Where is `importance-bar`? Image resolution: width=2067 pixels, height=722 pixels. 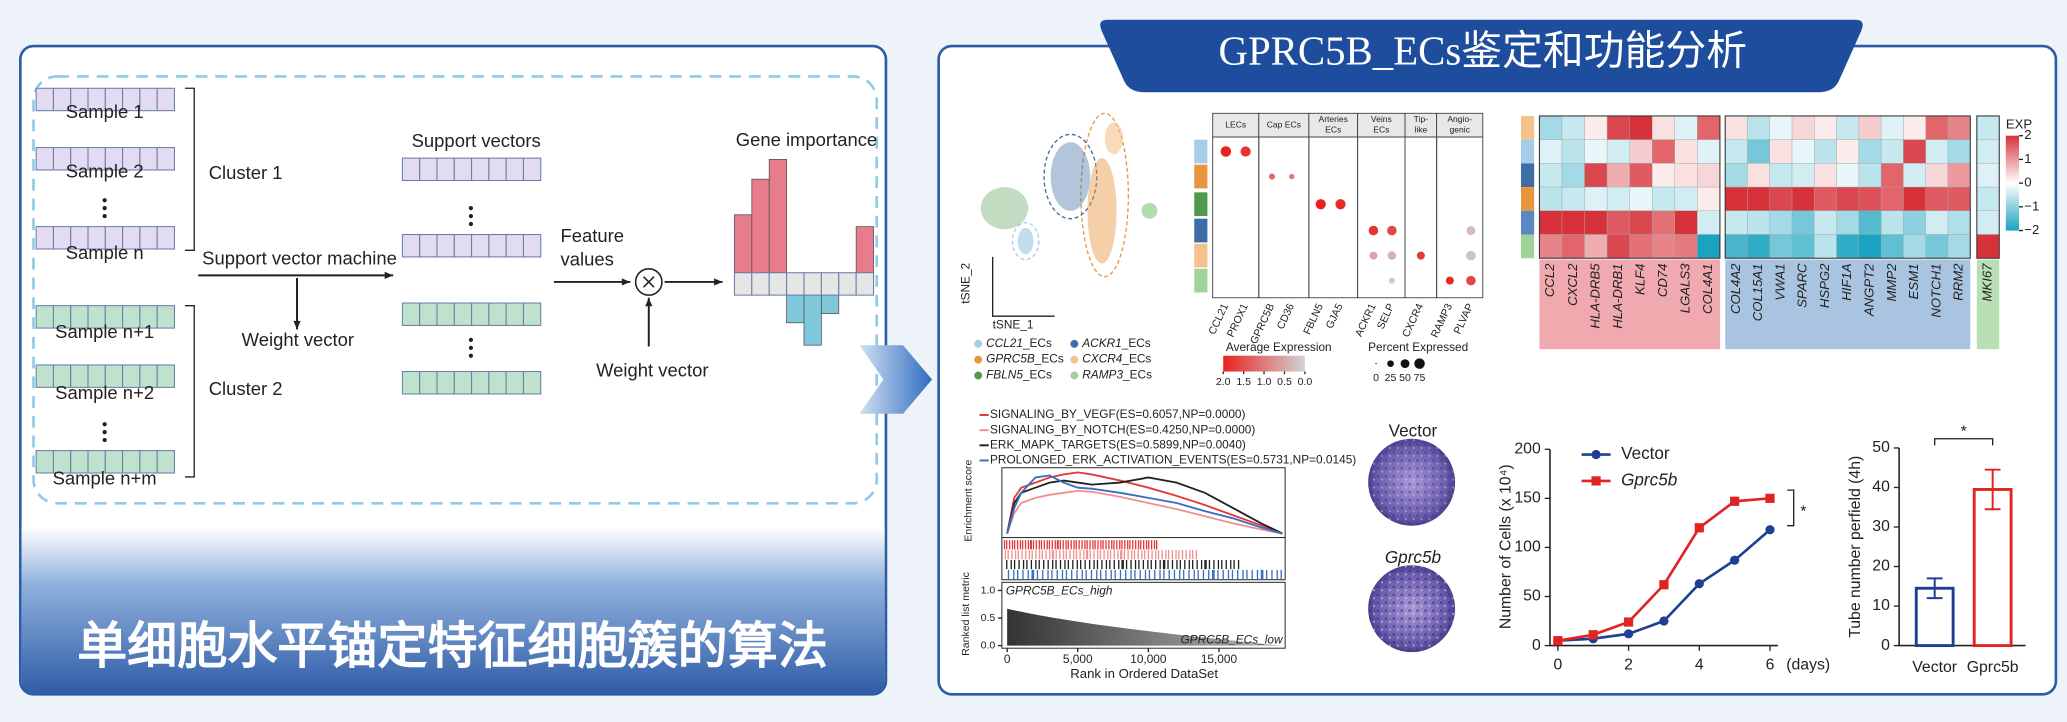
importance-bar is located at coordinates (864, 250).